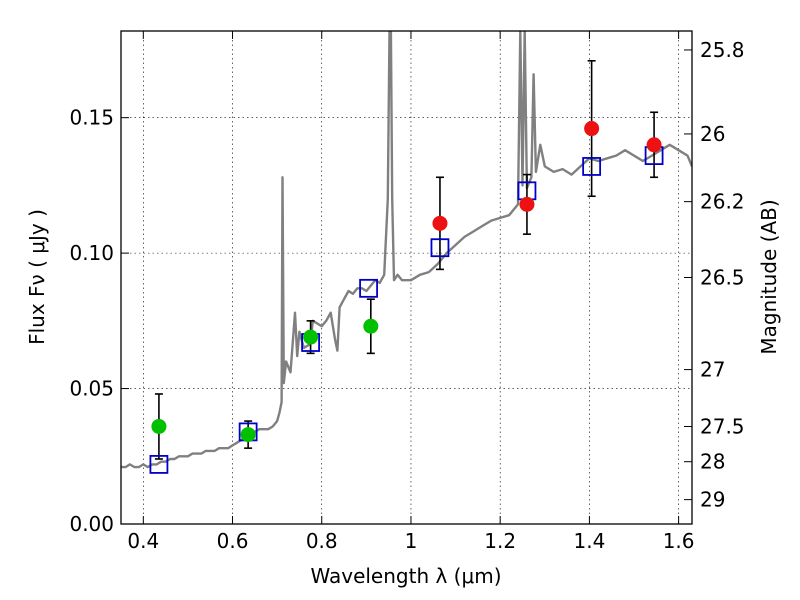 Image resolution: width=800 pixels, height=600 pixels. What do you see at coordinates (712, 500) in the screenshot?
I see `y2-tick-label: 29` at bounding box center [712, 500].